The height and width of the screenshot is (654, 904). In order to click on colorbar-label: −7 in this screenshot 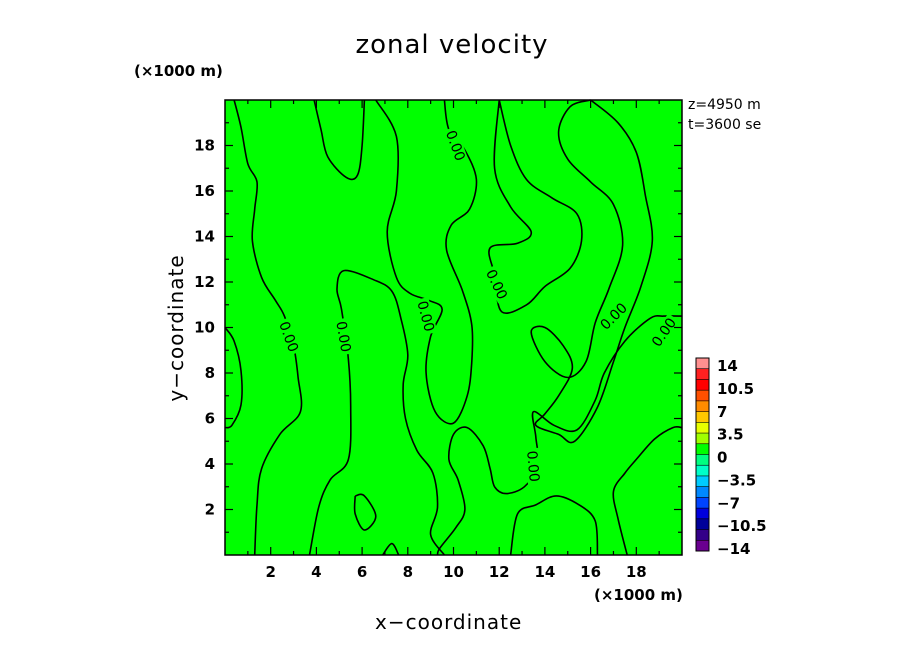, I will do `click(728, 503)`.